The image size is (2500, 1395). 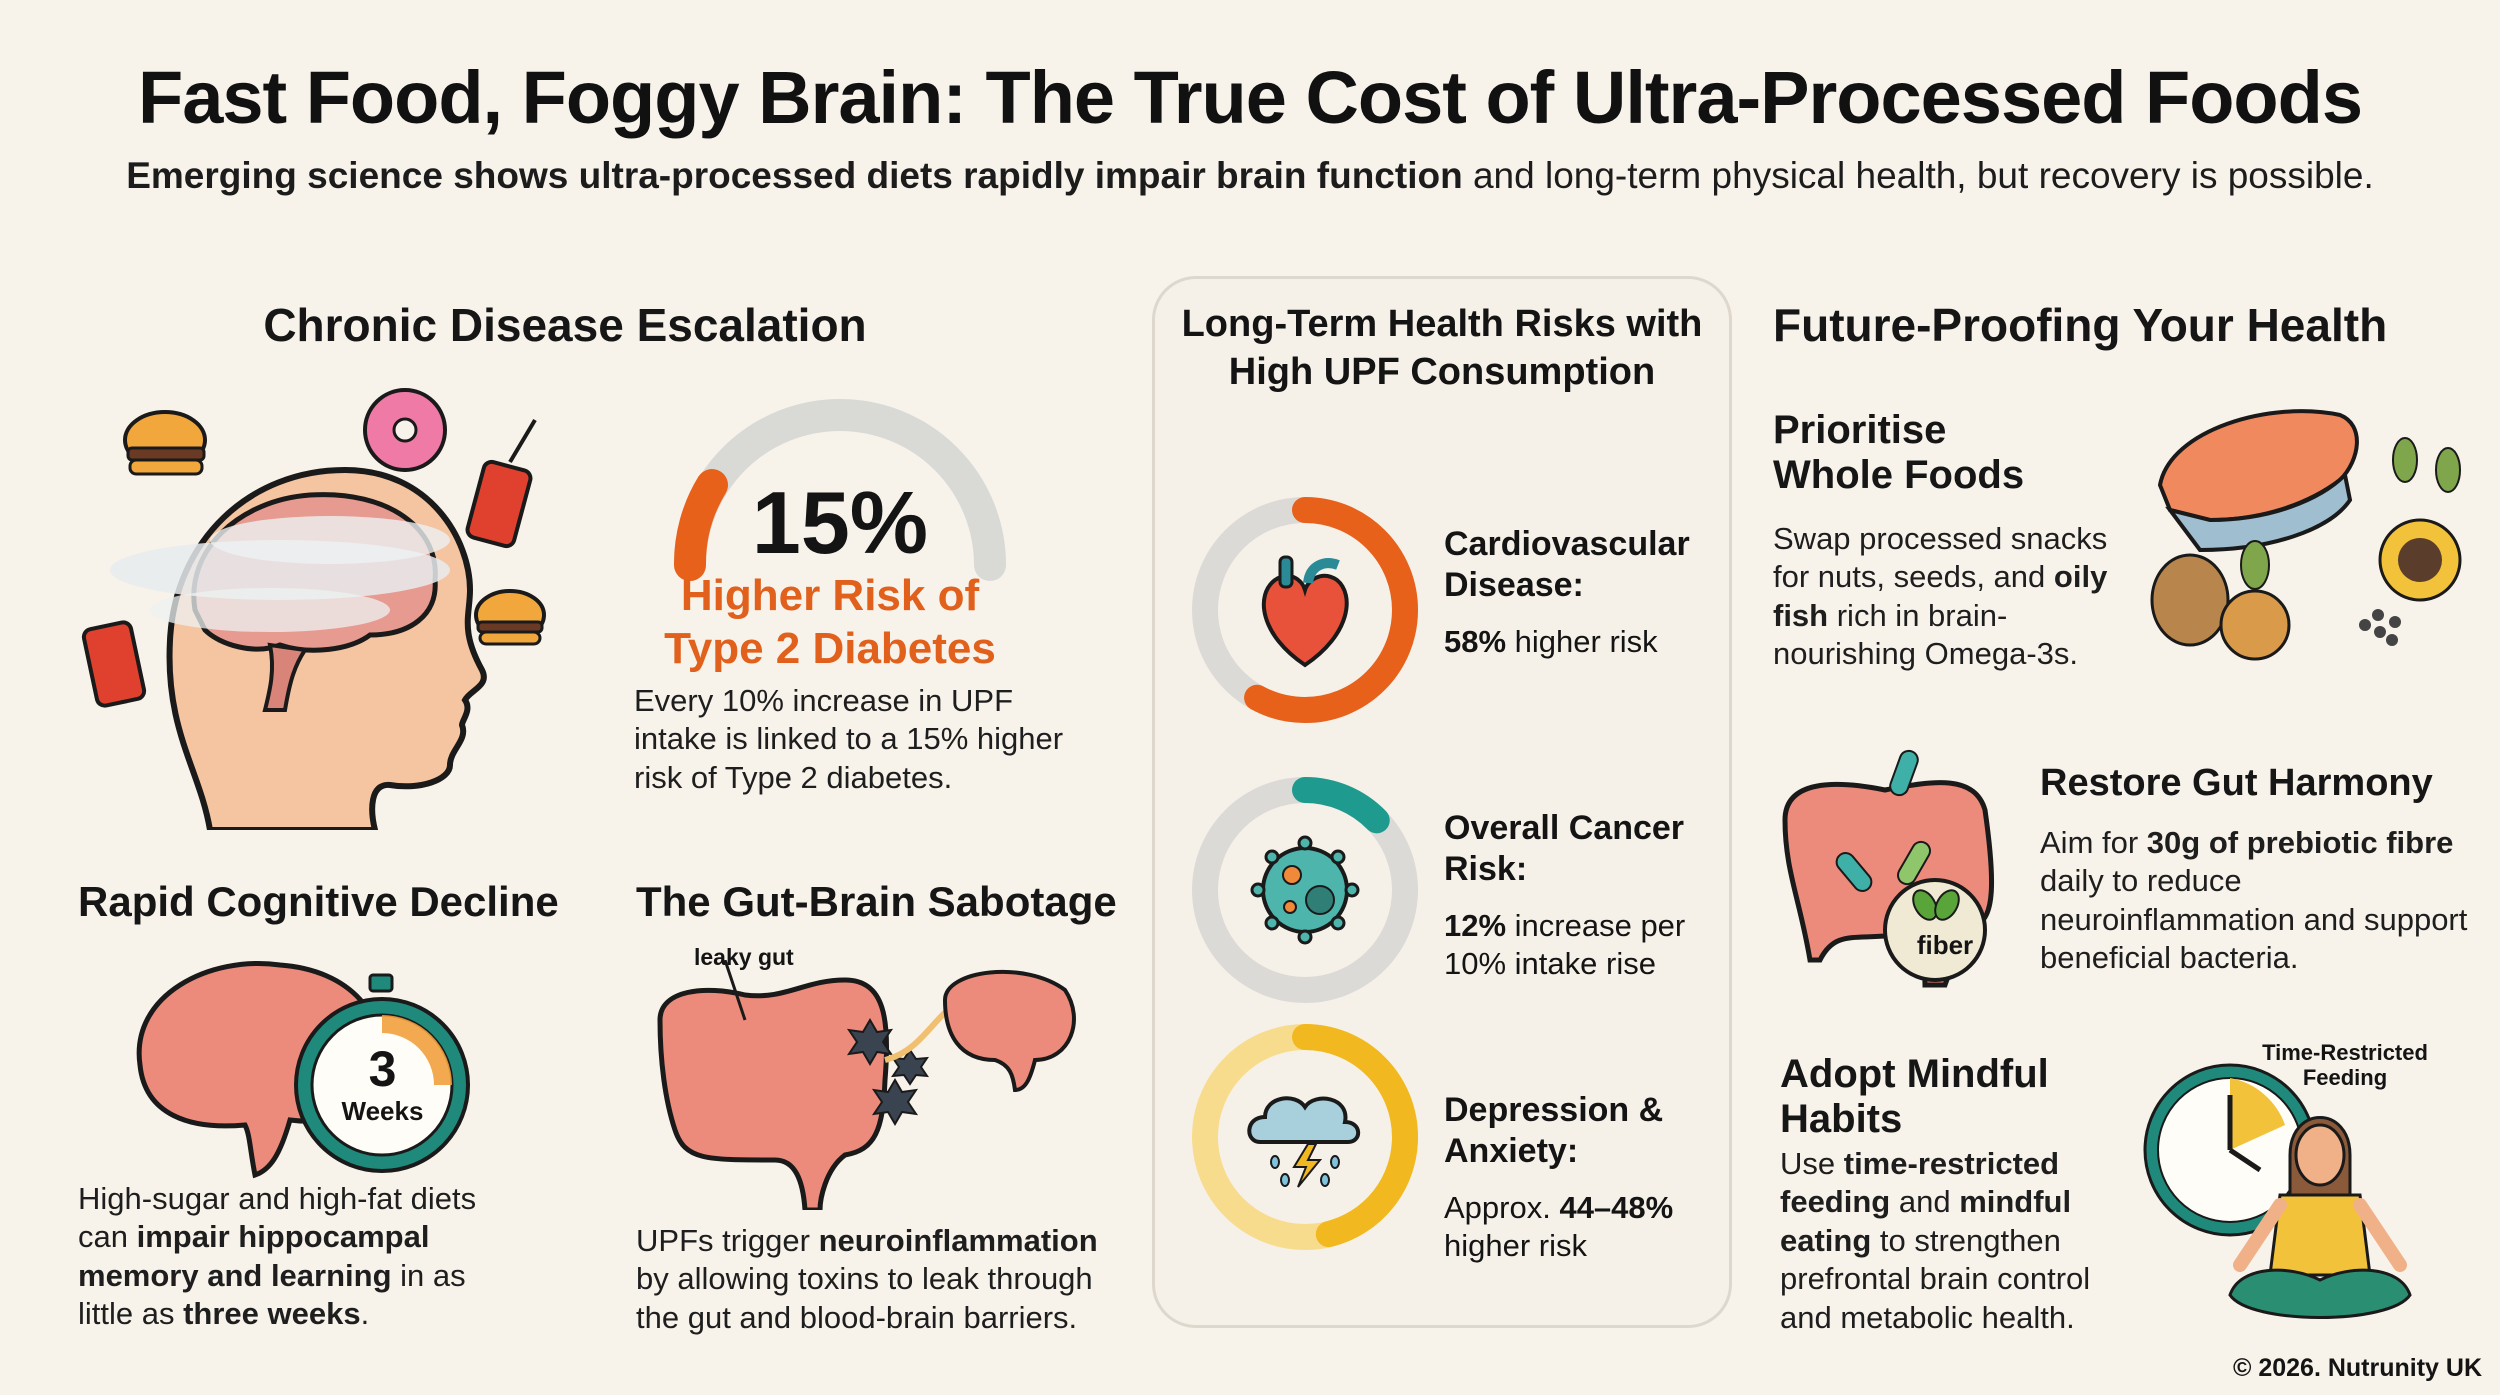 I want to click on cardio-ring-chart, so click(x=1305, y=610).